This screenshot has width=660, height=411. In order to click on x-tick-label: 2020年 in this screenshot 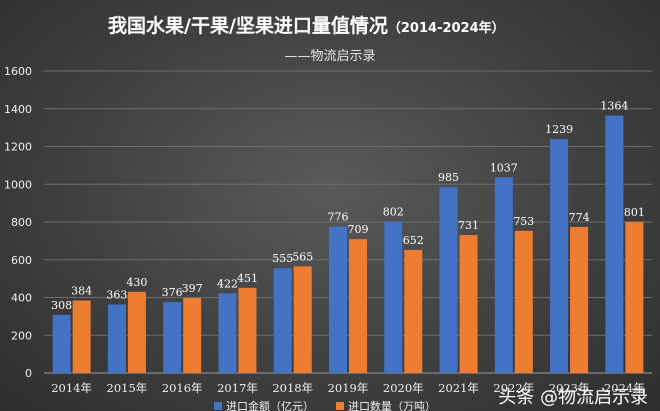, I will do `click(403, 388)`.